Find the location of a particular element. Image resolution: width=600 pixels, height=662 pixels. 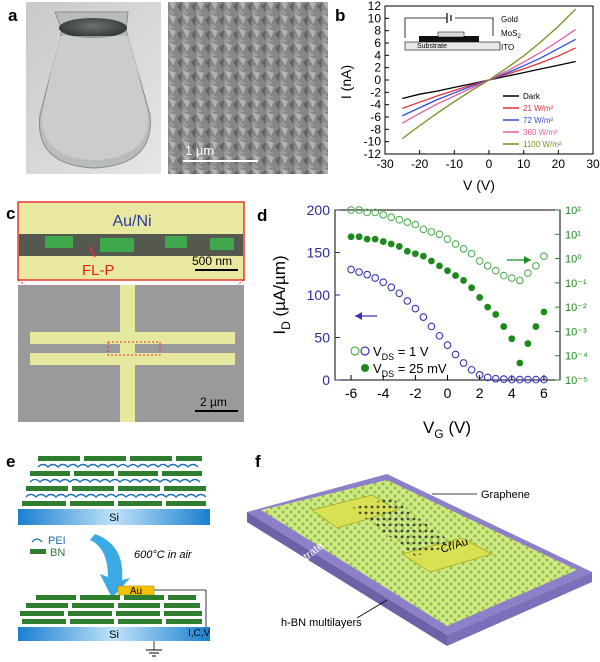

transfer-xlabel: VG (V) is located at coordinates (447, 429).